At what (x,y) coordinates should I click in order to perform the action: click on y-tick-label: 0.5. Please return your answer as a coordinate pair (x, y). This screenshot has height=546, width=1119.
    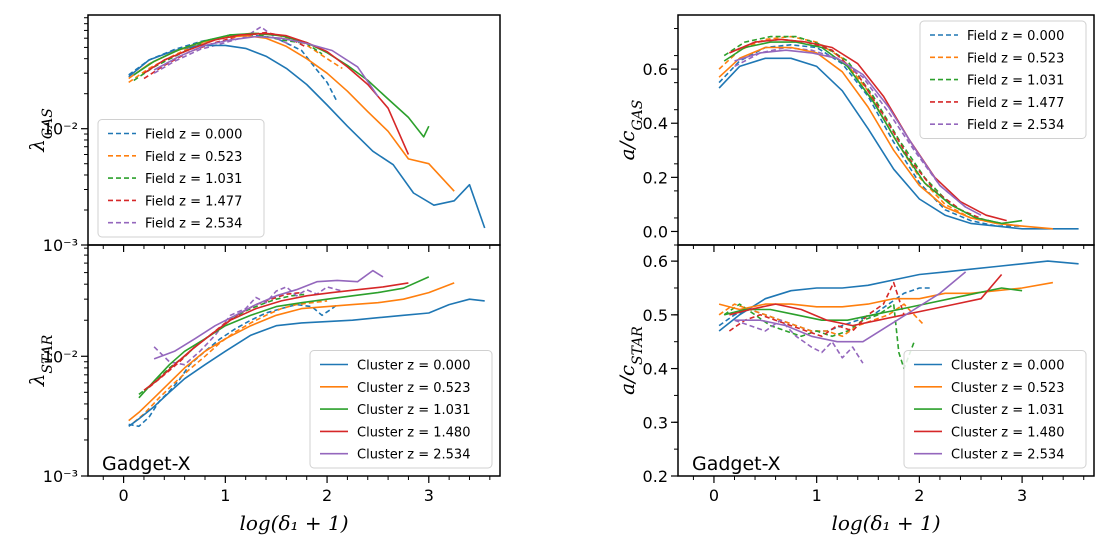
    Looking at the image, I should click on (655, 315).